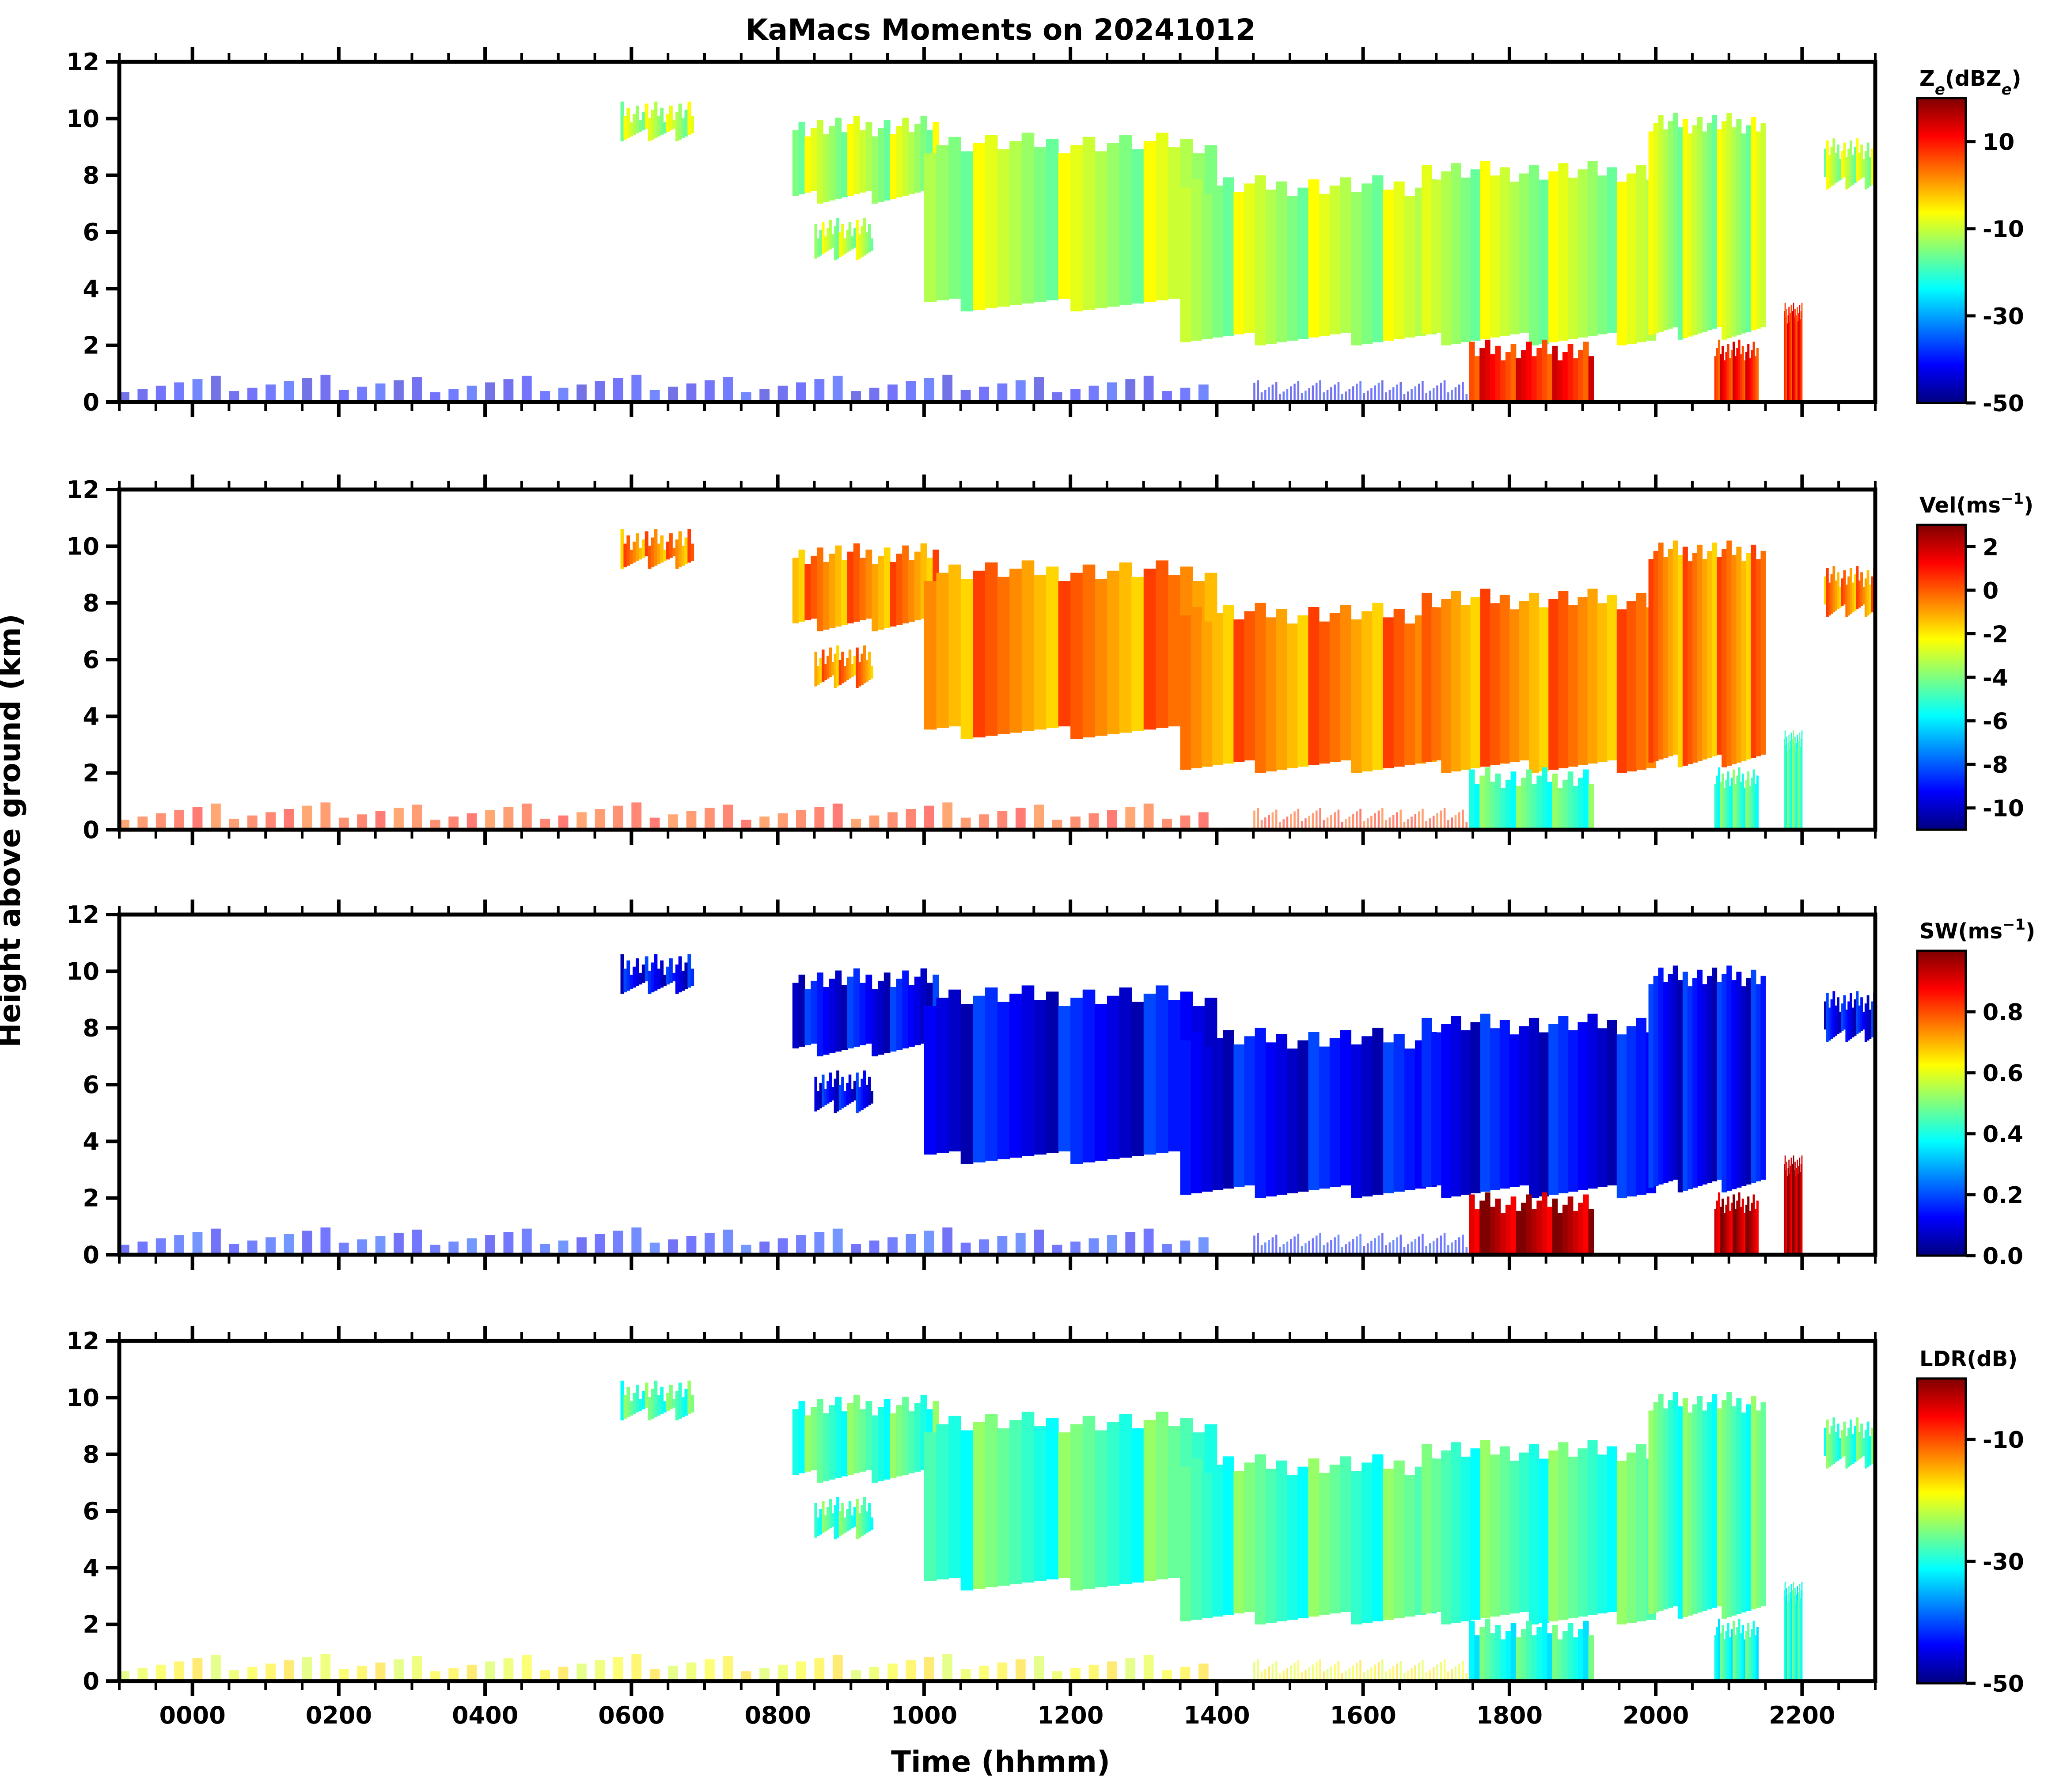 This screenshot has width=2063, height=1792. What do you see at coordinates (91, 1455) in the screenshot?
I see `y-tick-label: 8` at bounding box center [91, 1455].